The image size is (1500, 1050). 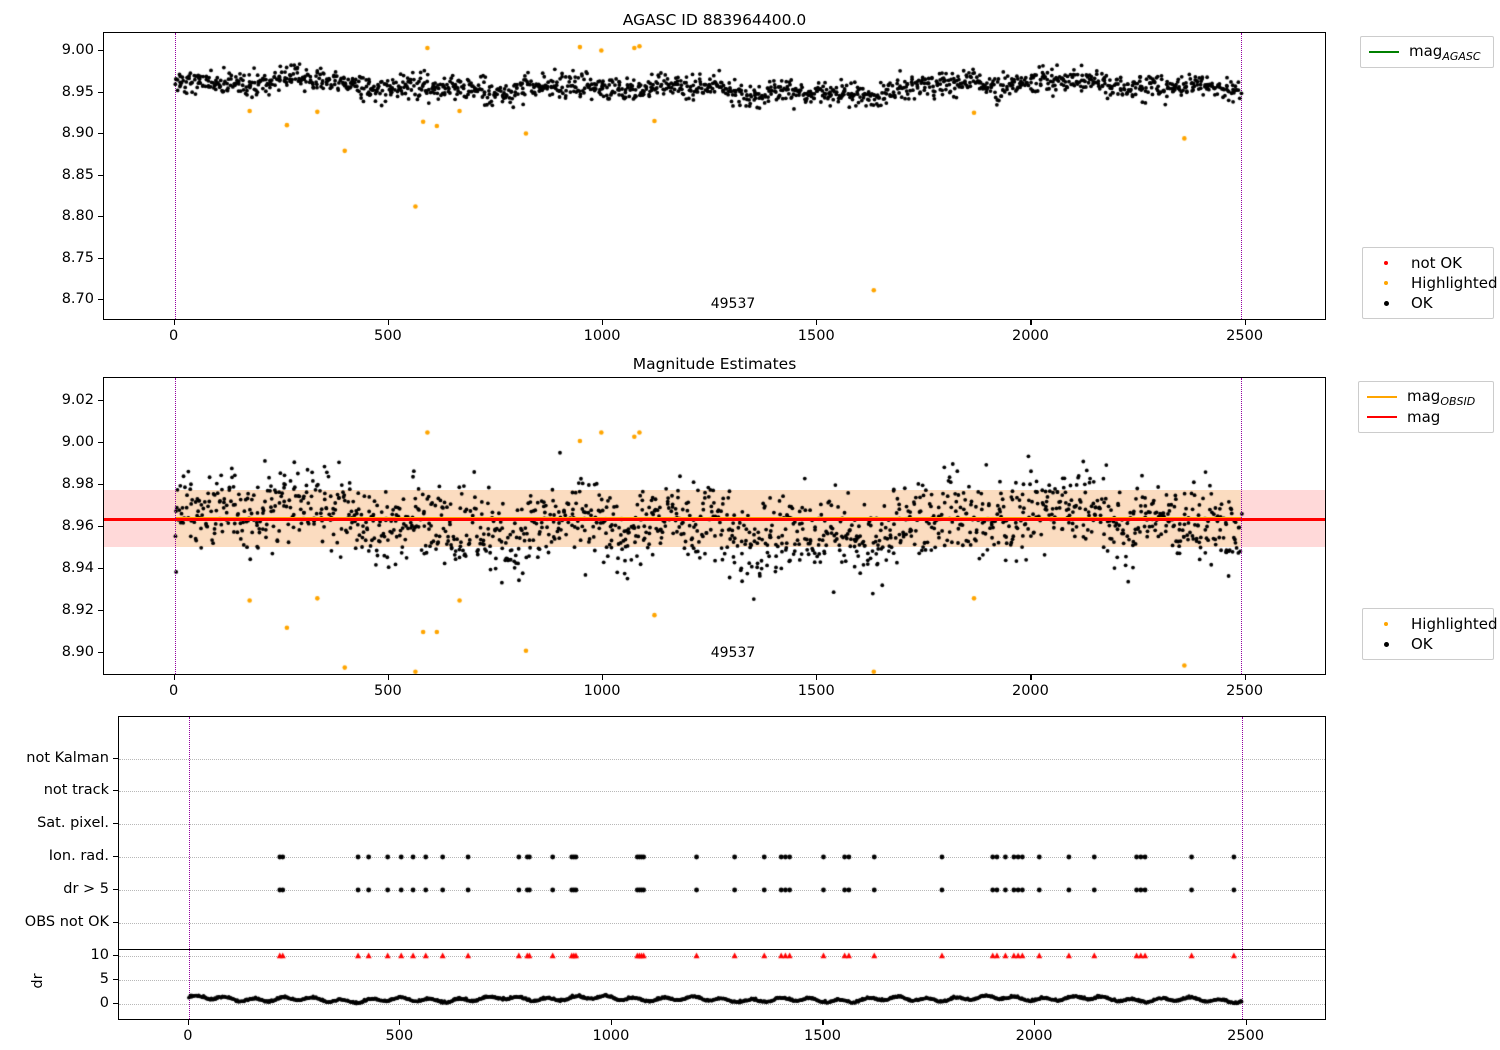 What do you see at coordinates (1386, 283) in the screenshot?
I see `highlighted-dot-swatch` at bounding box center [1386, 283].